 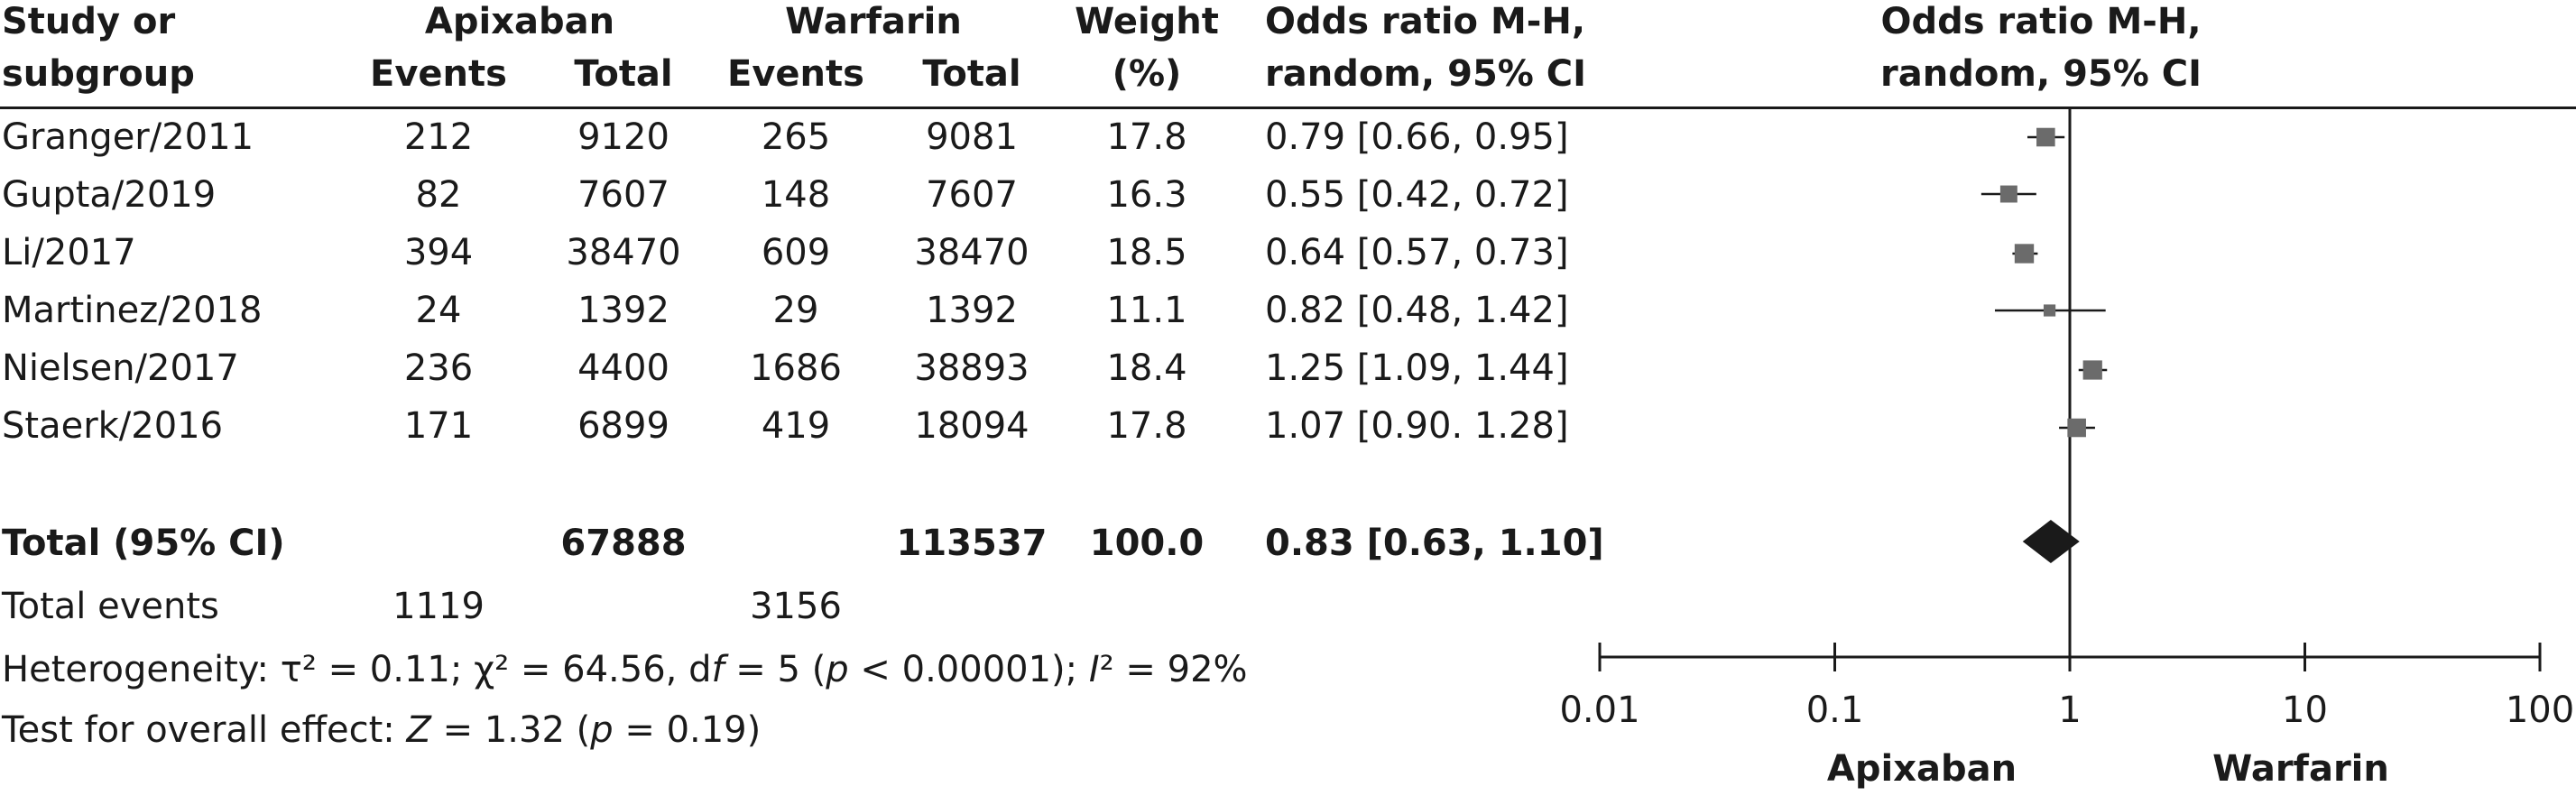 What do you see at coordinates (1146, 252) in the screenshot?
I see `study-weight: 18.5` at bounding box center [1146, 252].